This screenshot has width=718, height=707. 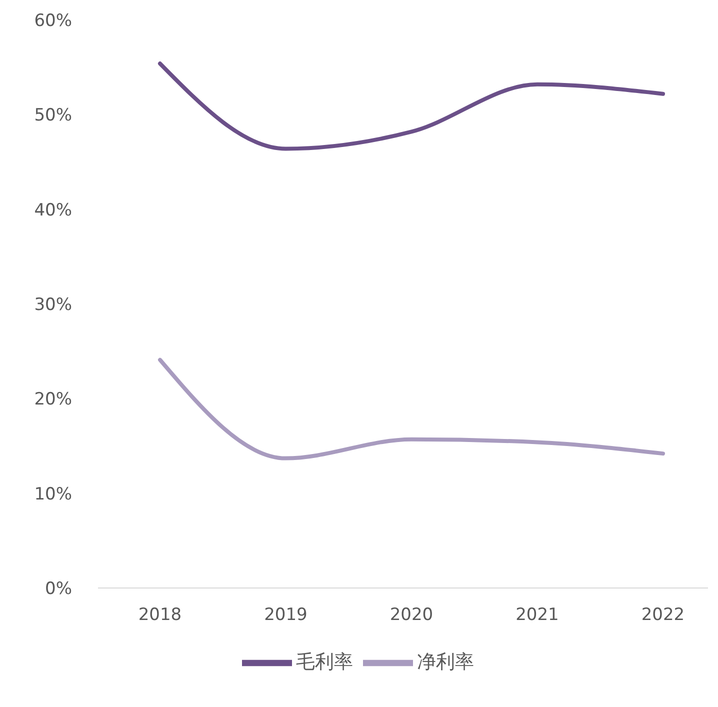 What do you see at coordinates (324, 662) in the screenshot?
I see `legend-label: 毛利率` at bounding box center [324, 662].